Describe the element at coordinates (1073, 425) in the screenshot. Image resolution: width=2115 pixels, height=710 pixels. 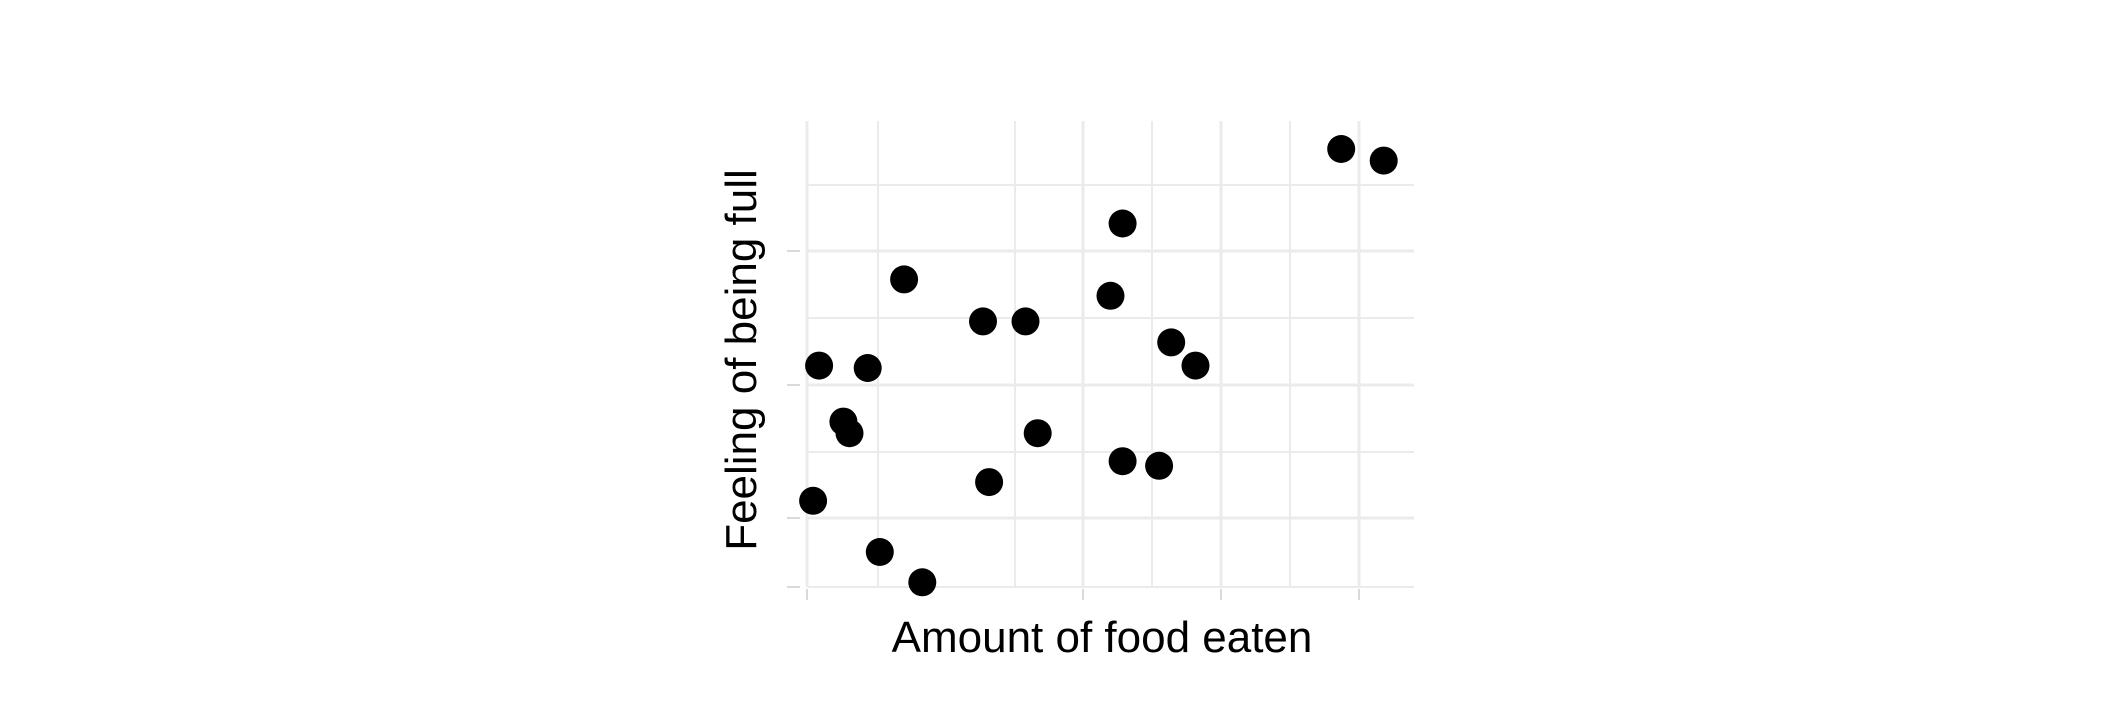
I see `tick-layer` at that location.